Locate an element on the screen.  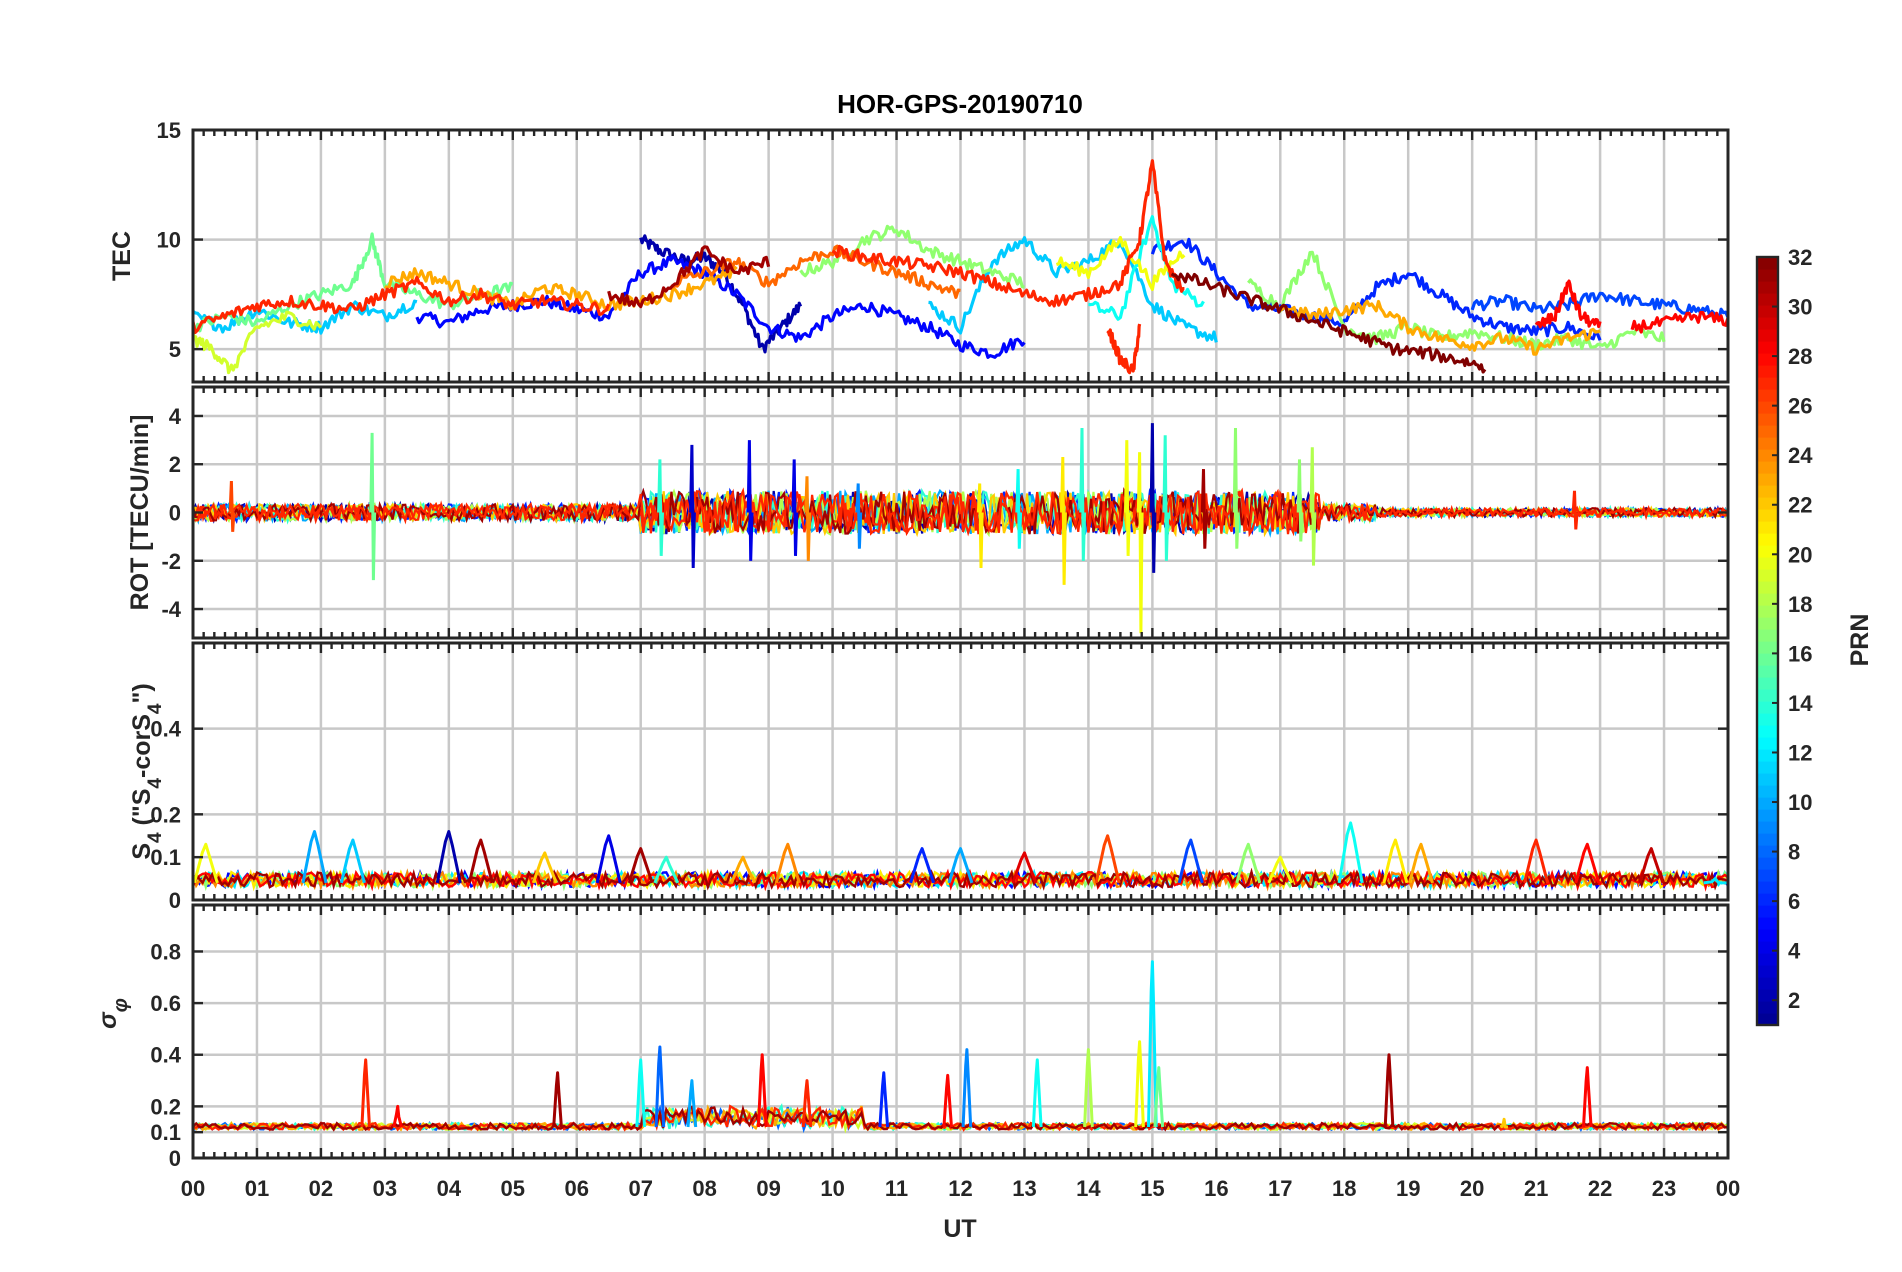
x-tick-label: 23 is located at coordinates (1664, 1188).